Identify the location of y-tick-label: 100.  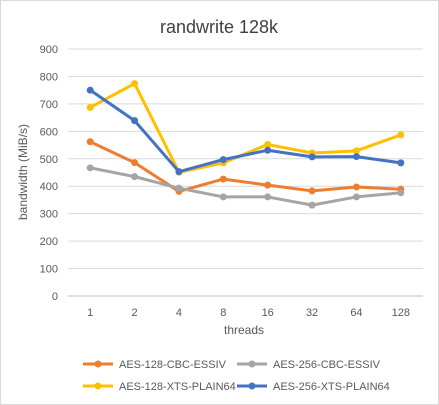
(49, 270).